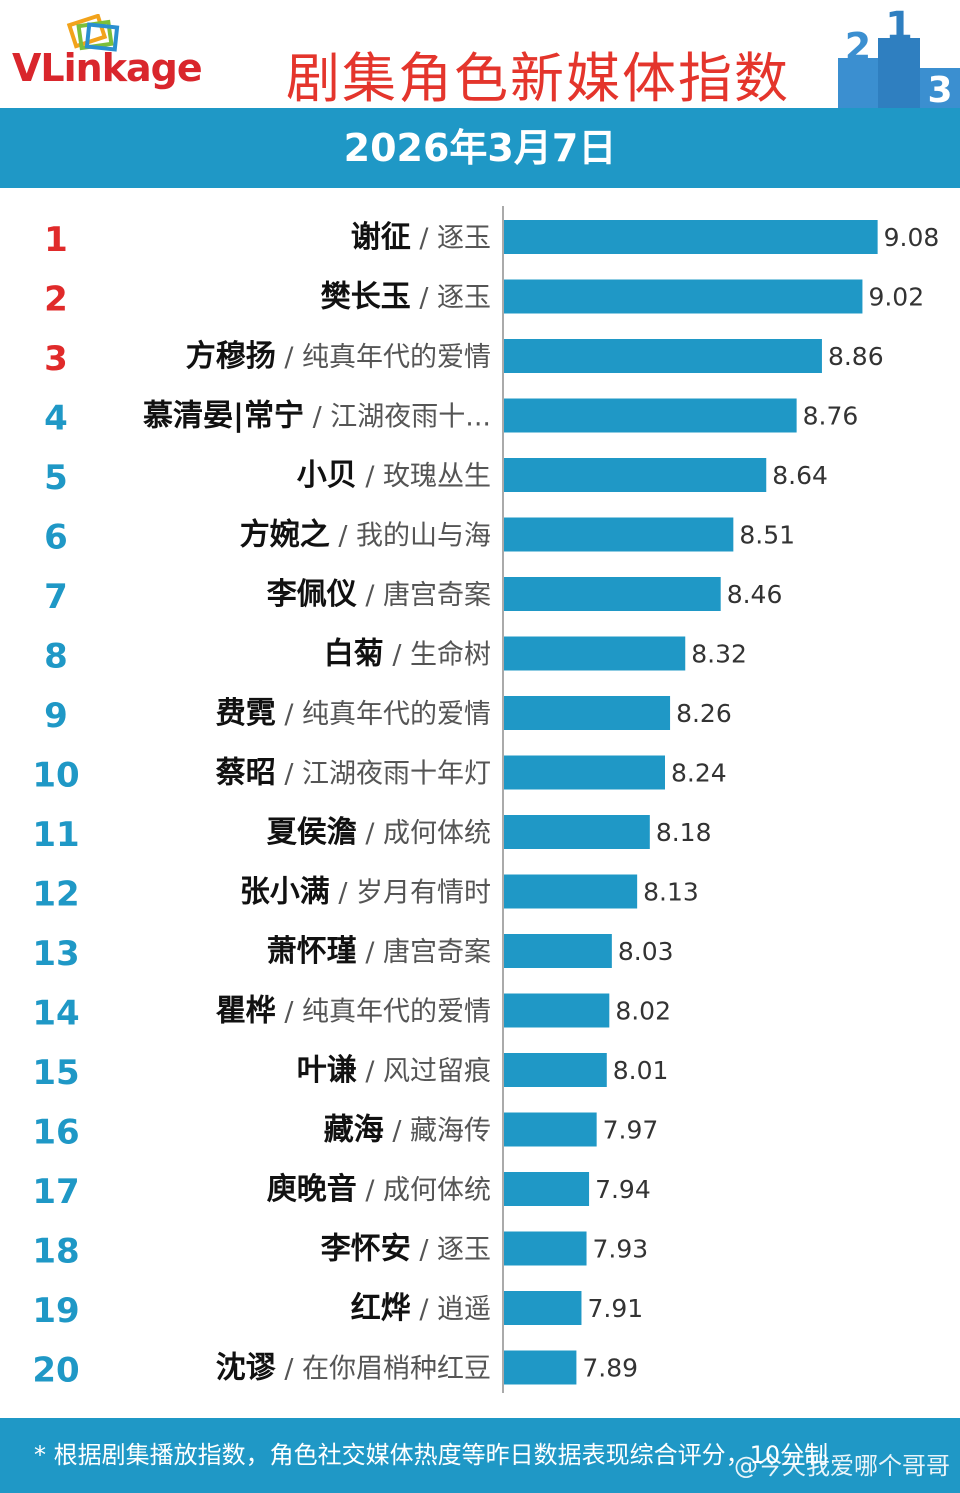  I want to click on rank-number: 16, so click(55, 1133).